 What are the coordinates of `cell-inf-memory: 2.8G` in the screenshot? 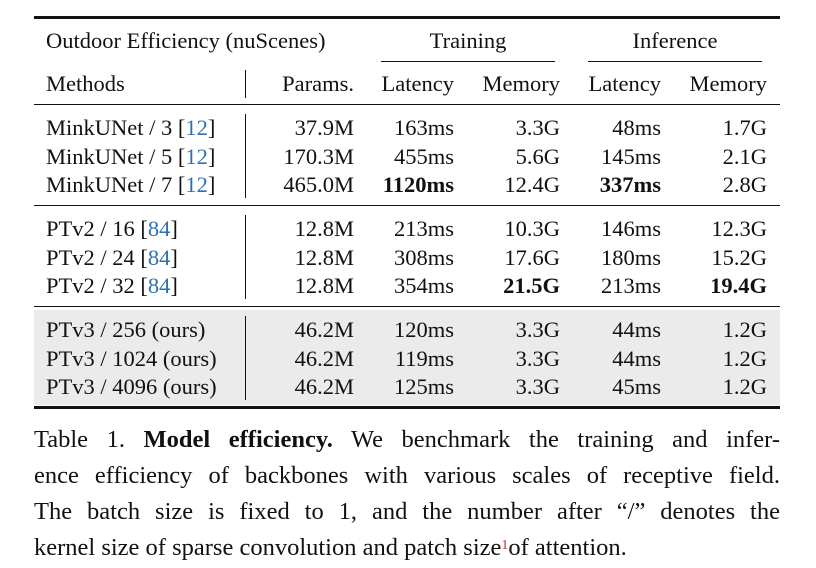 It's located at (744, 184).